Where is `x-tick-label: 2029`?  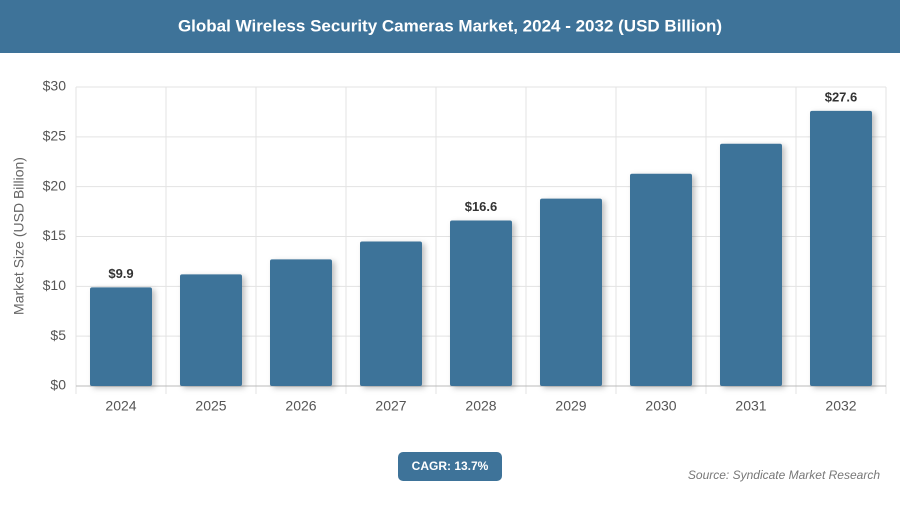
x-tick-label: 2029 is located at coordinates (570, 406).